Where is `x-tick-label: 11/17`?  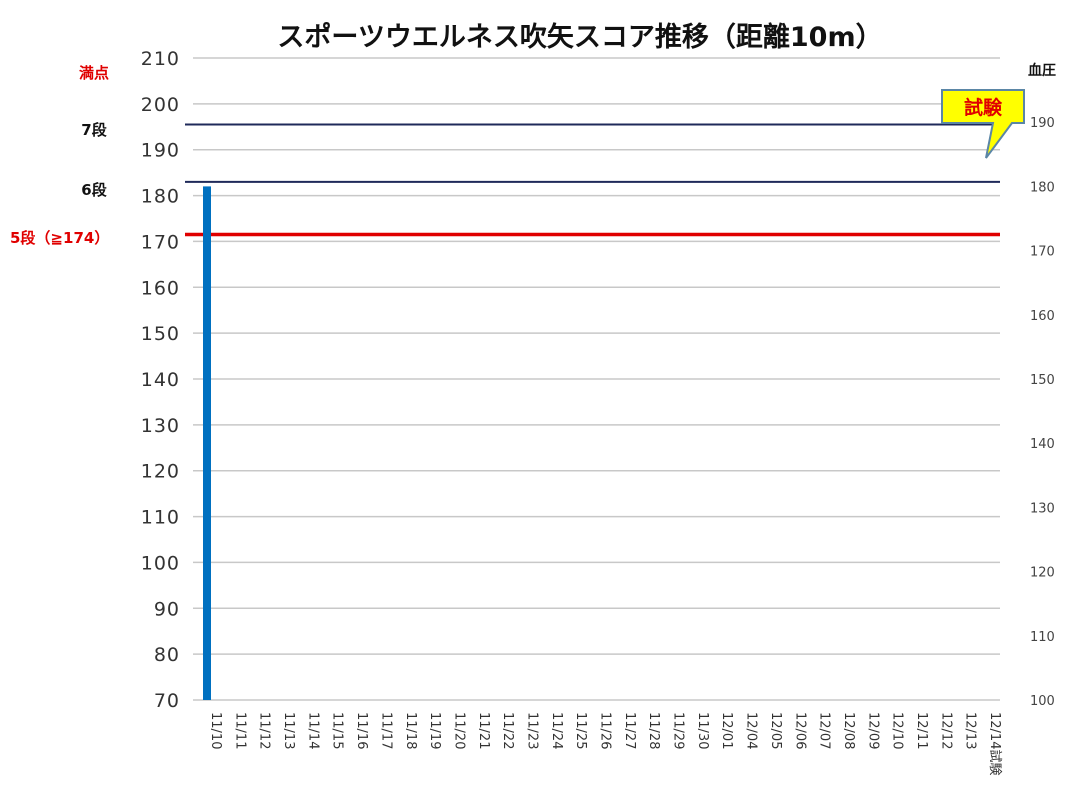 x-tick-label: 11/17 is located at coordinates (385, 730).